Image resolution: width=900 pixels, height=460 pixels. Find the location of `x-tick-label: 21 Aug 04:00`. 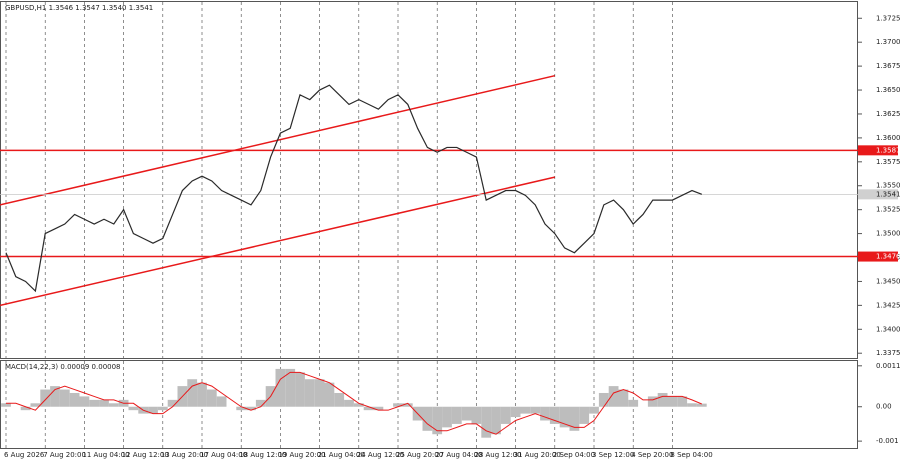

x-tick-label: 21 Aug 04:00 is located at coordinates (341, 455).